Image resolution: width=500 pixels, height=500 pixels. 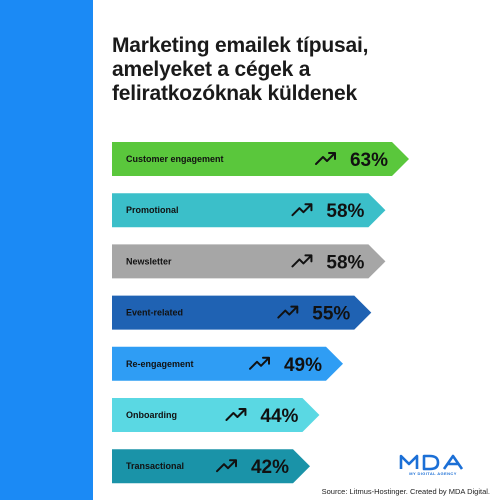 I want to click on logo-subtext: MY DIGITAL AGENCY, so click(x=433, y=473).